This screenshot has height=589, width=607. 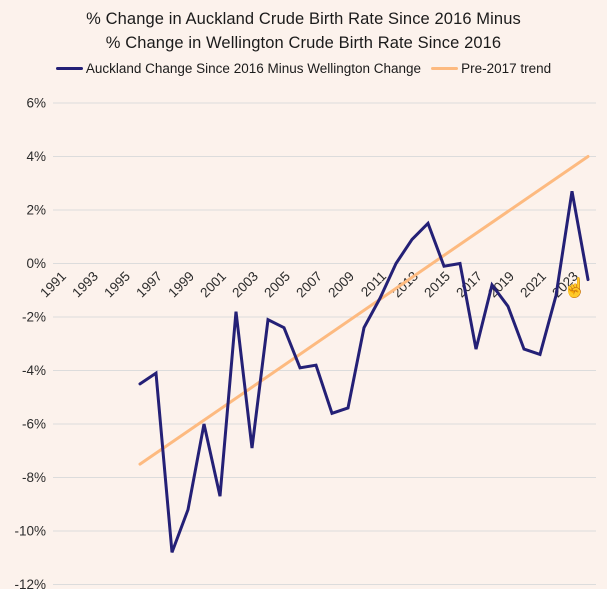 I want to click on x-axis-tick-label: 2001, so click(x=213, y=285).